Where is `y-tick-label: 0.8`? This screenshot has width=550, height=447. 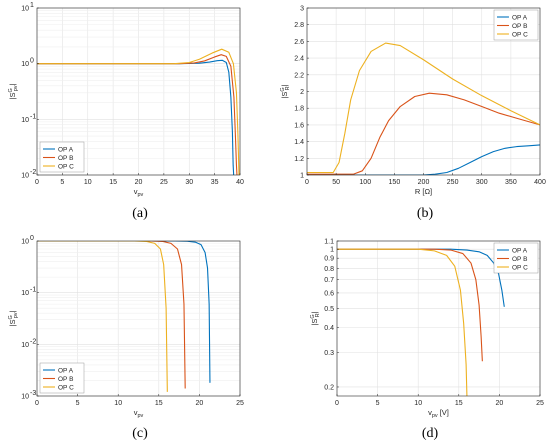
y-tick-label: 0.8 is located at coordinates (329, 269).